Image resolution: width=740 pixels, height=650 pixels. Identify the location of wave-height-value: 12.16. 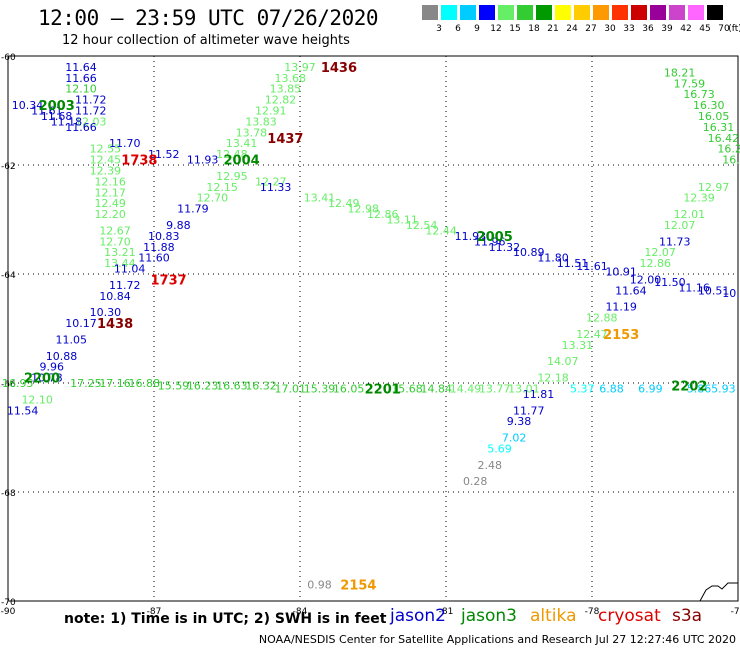
(110, 181).